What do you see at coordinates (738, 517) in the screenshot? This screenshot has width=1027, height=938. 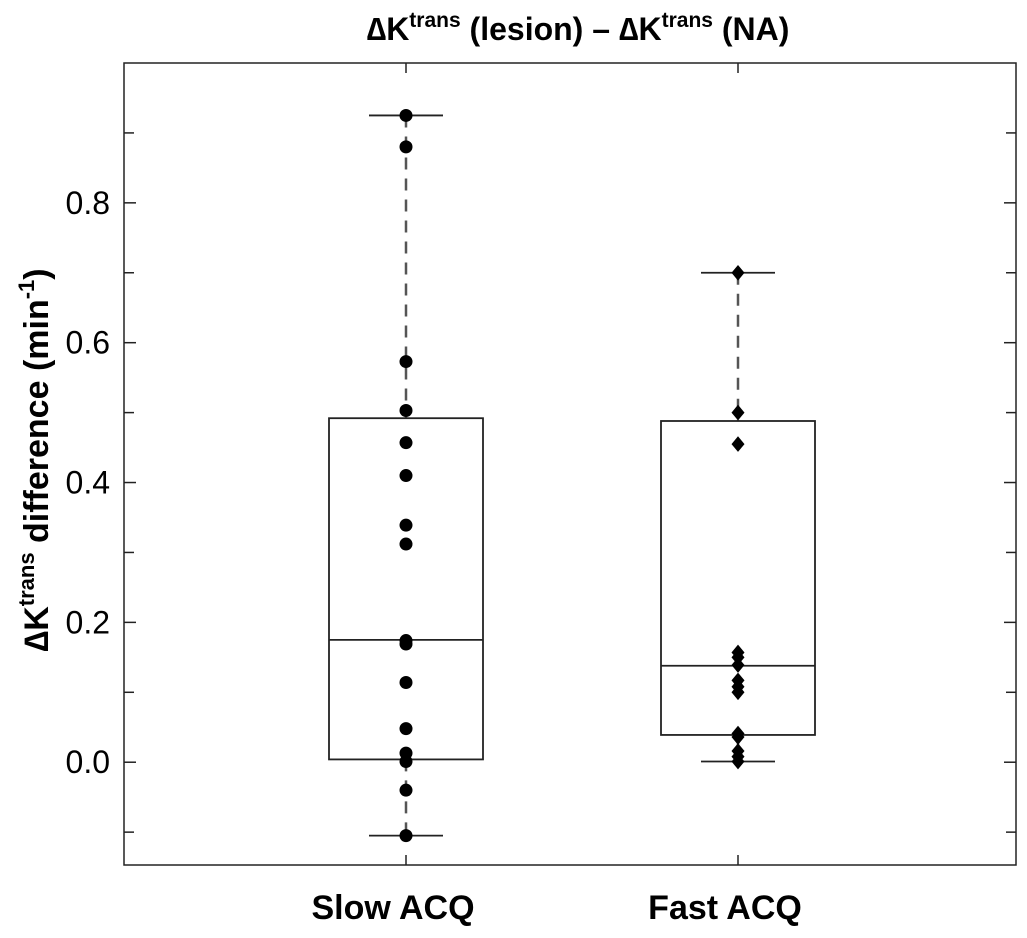 I see `boxplot-fast-acq` at bounding box center [738, 517].